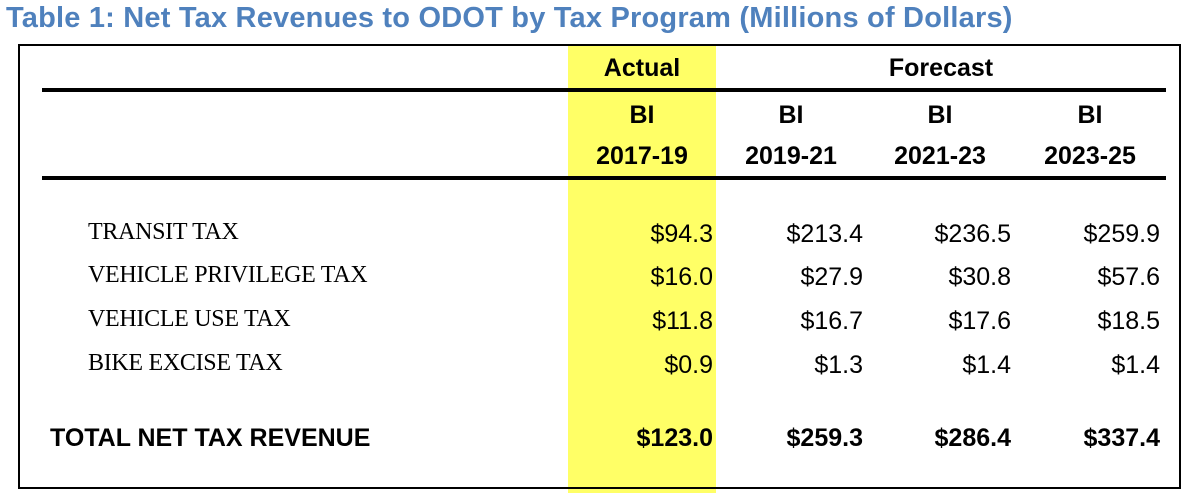 Image resolution: width=1200 pixels, height=493 pixels. Describe the element at coordinates (838, 365) in the screenshot. I see `row-value: $1.3` at that location.